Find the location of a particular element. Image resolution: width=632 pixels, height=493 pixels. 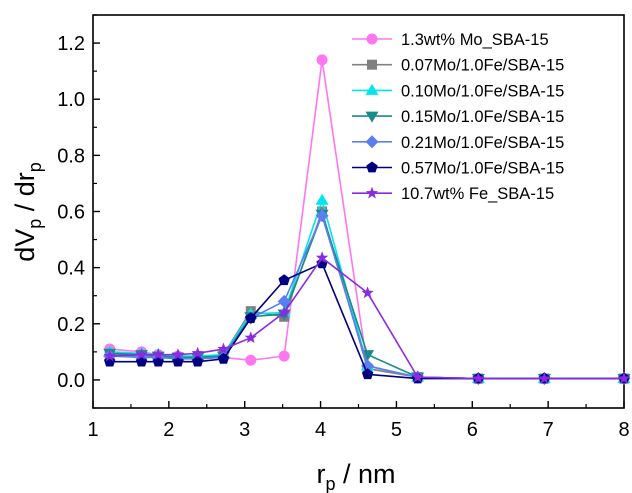

legend-item: 0.21Mo/1.0Fe/SBA-15 is located at coordinates (458, 143).